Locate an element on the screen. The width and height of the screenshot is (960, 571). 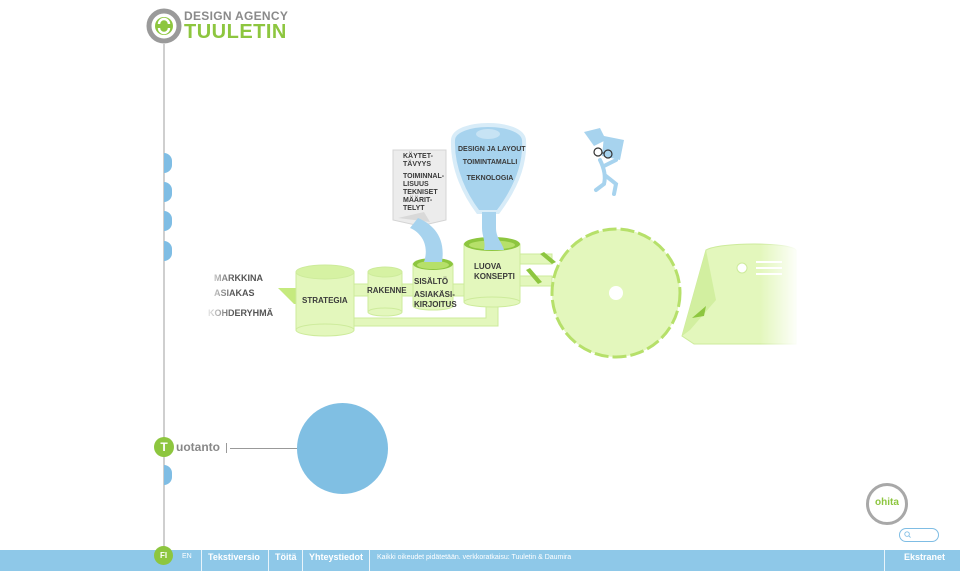
sisalto-label: SISÄLTÖ ASIAKÄSI- KIRJOITUS is located at coordinates (435, 293).